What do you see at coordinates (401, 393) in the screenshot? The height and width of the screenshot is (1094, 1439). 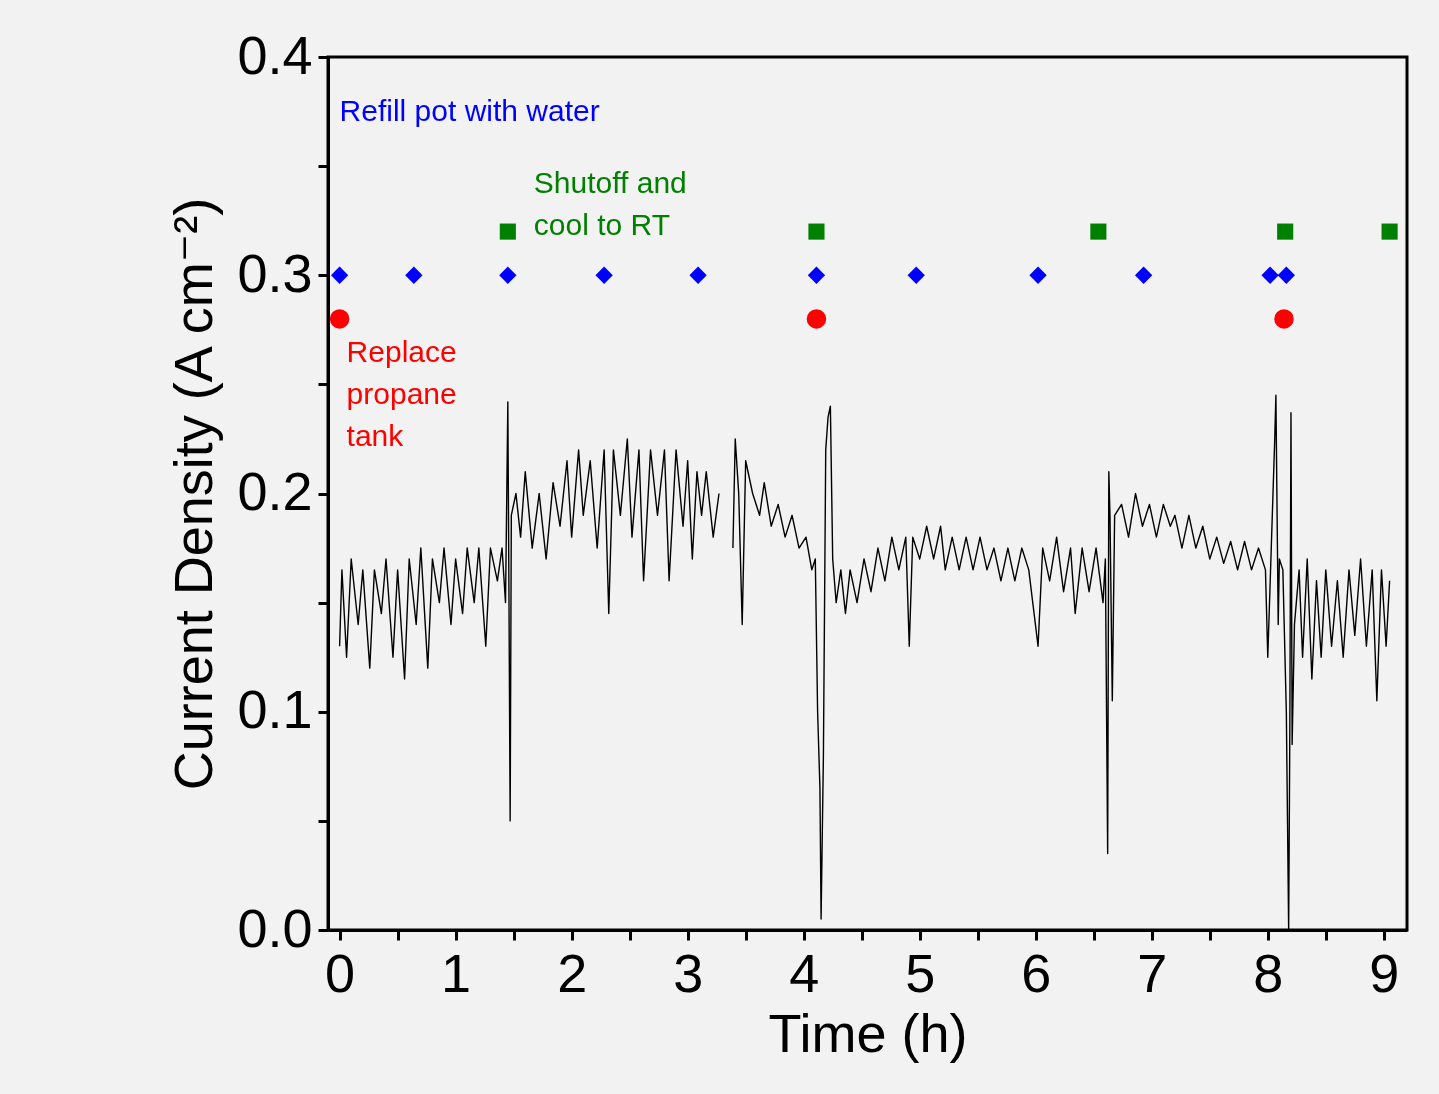 I see `series-label: Replace propane tank` at bounding box center [401, 393].